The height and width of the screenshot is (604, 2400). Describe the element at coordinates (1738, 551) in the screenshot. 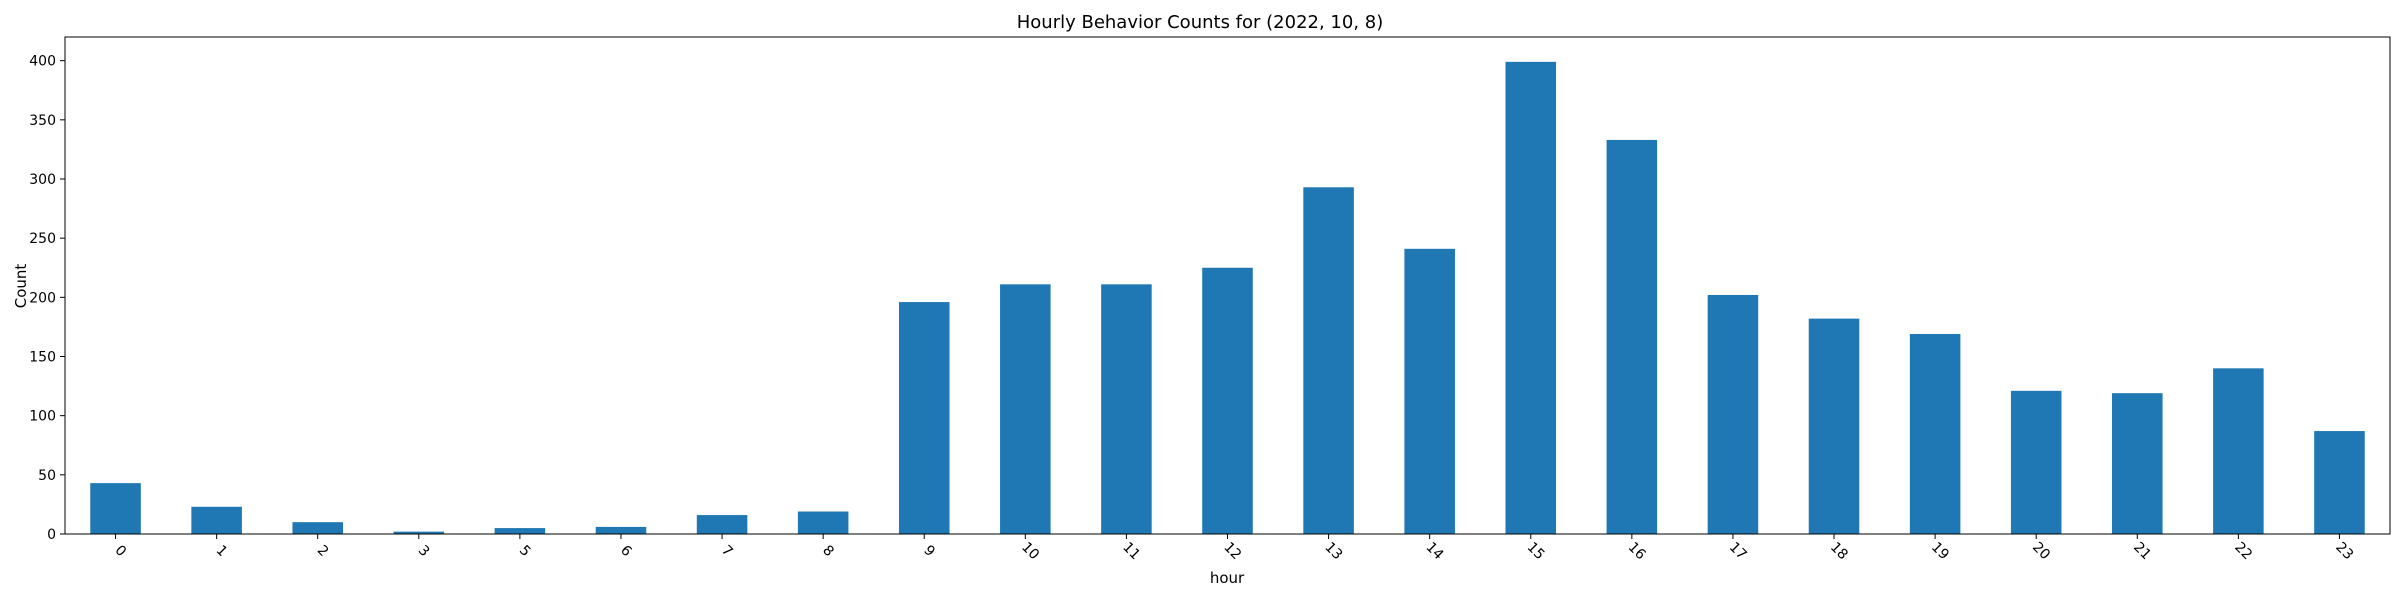

I see `x-tick-label: 17` at that location.